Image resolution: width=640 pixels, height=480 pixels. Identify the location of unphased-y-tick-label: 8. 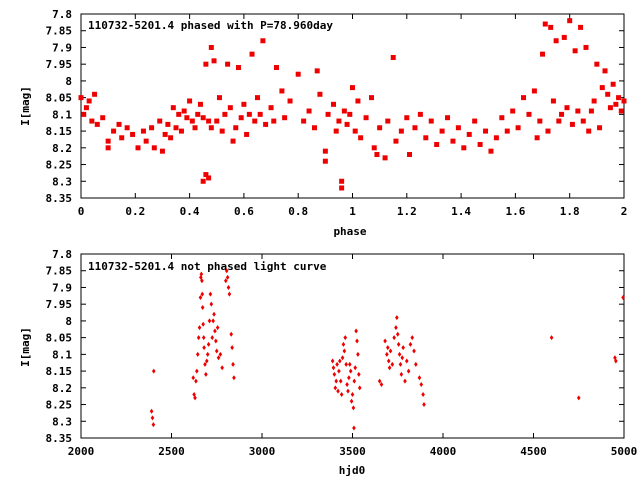
(68, 321).